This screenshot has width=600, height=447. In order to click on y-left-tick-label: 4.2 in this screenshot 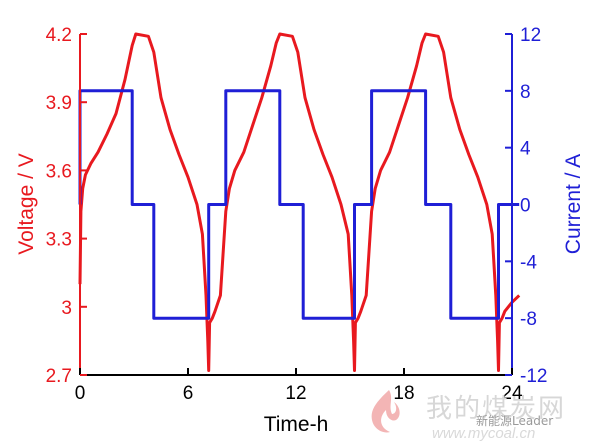, I will do `click(59, 35)`.